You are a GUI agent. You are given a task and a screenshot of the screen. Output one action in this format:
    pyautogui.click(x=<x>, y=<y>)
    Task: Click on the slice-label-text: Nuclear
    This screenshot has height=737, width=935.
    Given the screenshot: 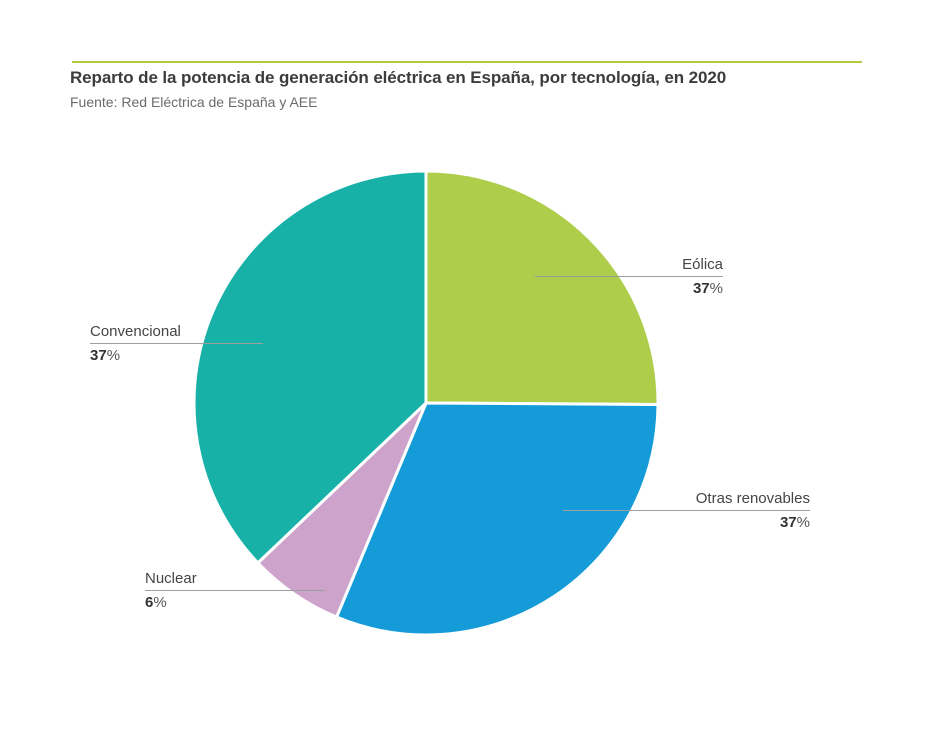 What is the action you would take?
    pyautogui.click(x=235, y=580)
    